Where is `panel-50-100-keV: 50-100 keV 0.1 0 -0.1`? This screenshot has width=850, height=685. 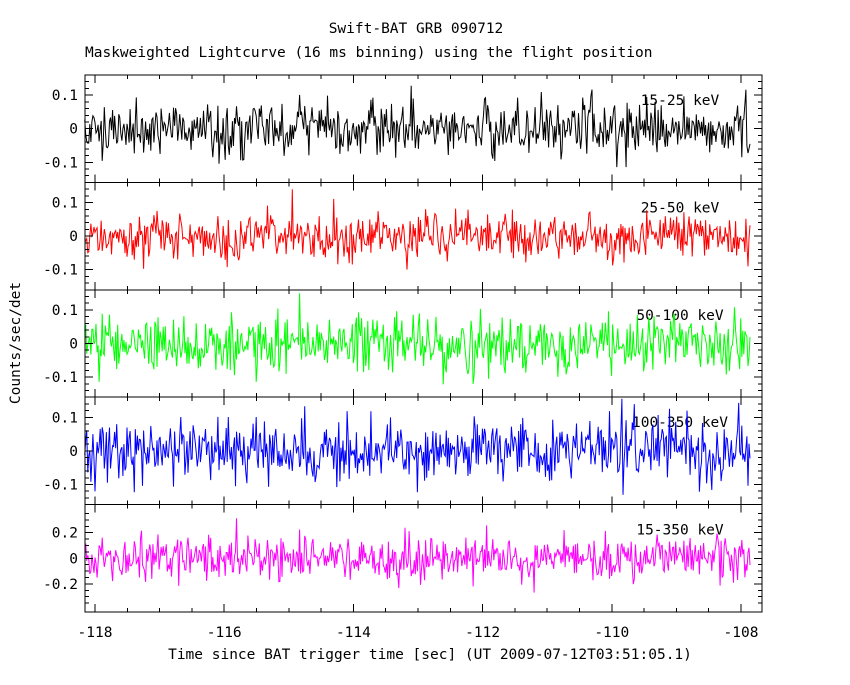 panel-50-100-keV: 50-100 keV 0.1 0 -0.1 is located at coordinates (403, 343).